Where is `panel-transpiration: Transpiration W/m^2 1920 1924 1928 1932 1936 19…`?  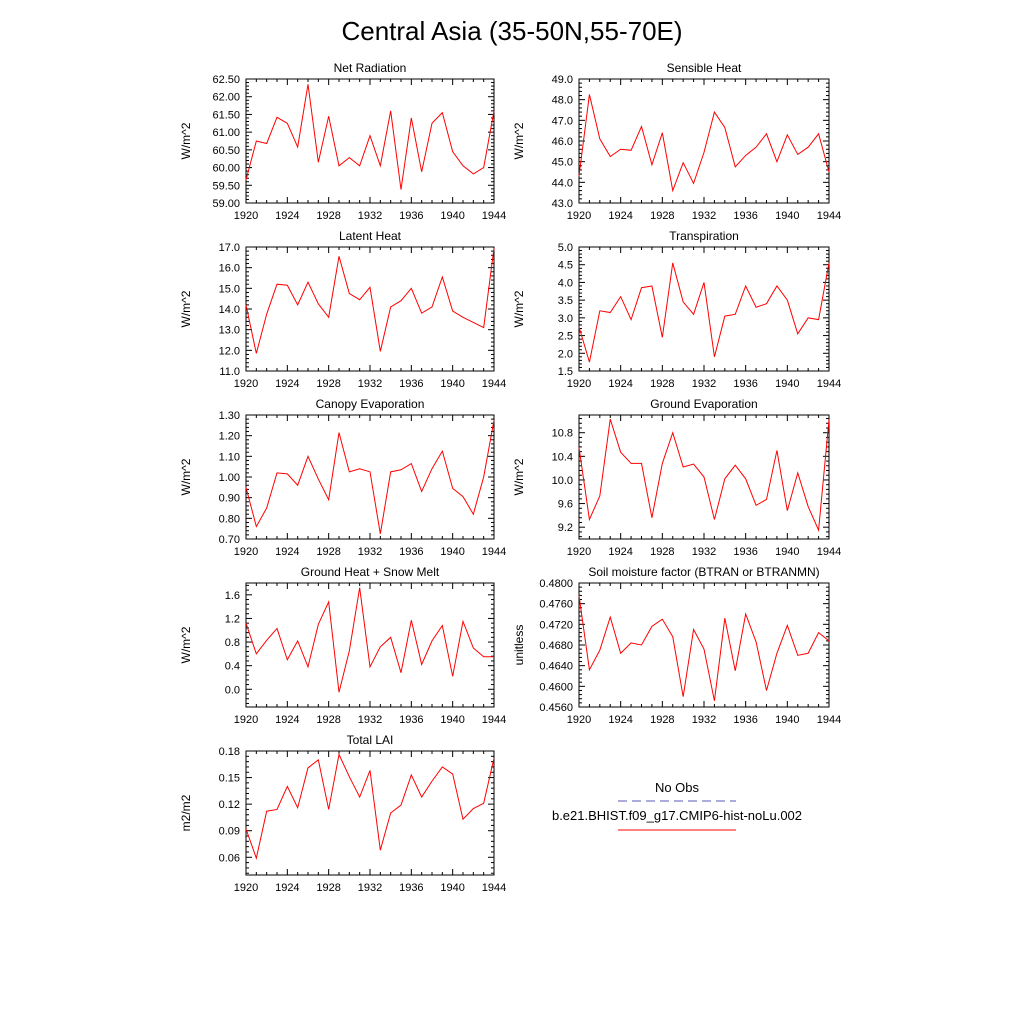
panel-transpiration: Transpiration W/m^2 1920 1924 1928 1932 1936 19… is located at coordinates (676, 309).